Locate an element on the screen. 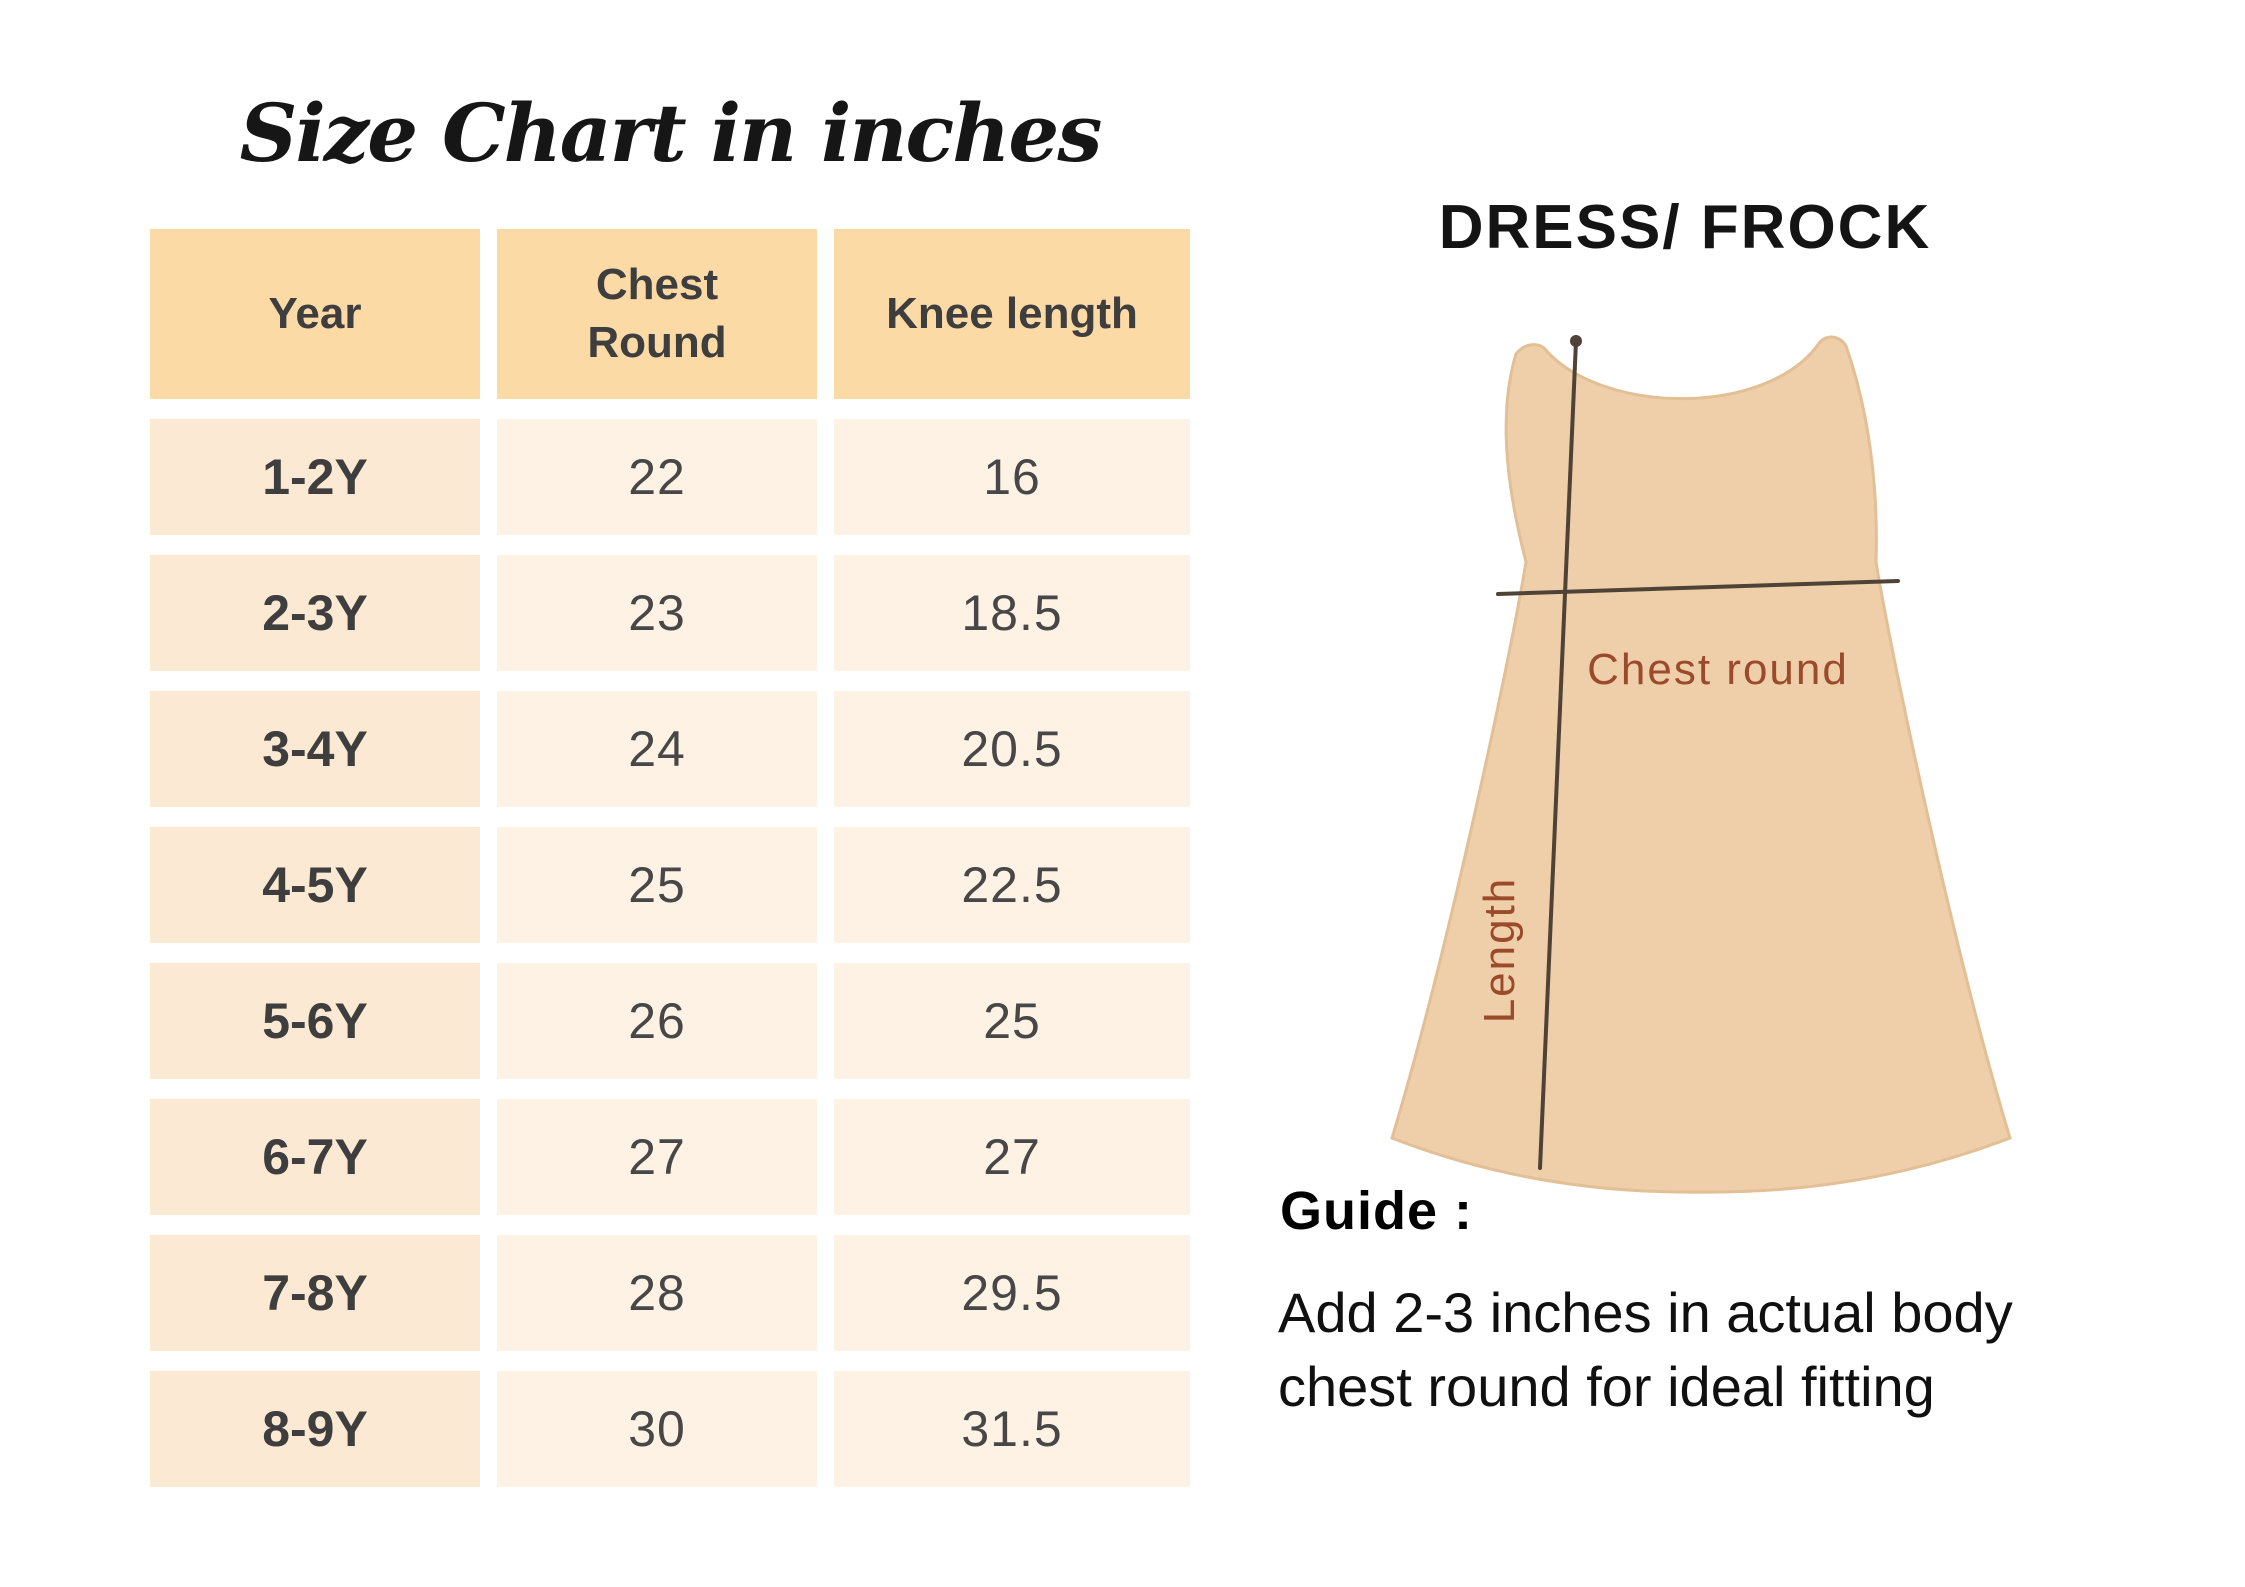 This screenshot has width=2245, height=1587. table-cell-year-2-3: 2-3Y is located at coordinates (315, 613).